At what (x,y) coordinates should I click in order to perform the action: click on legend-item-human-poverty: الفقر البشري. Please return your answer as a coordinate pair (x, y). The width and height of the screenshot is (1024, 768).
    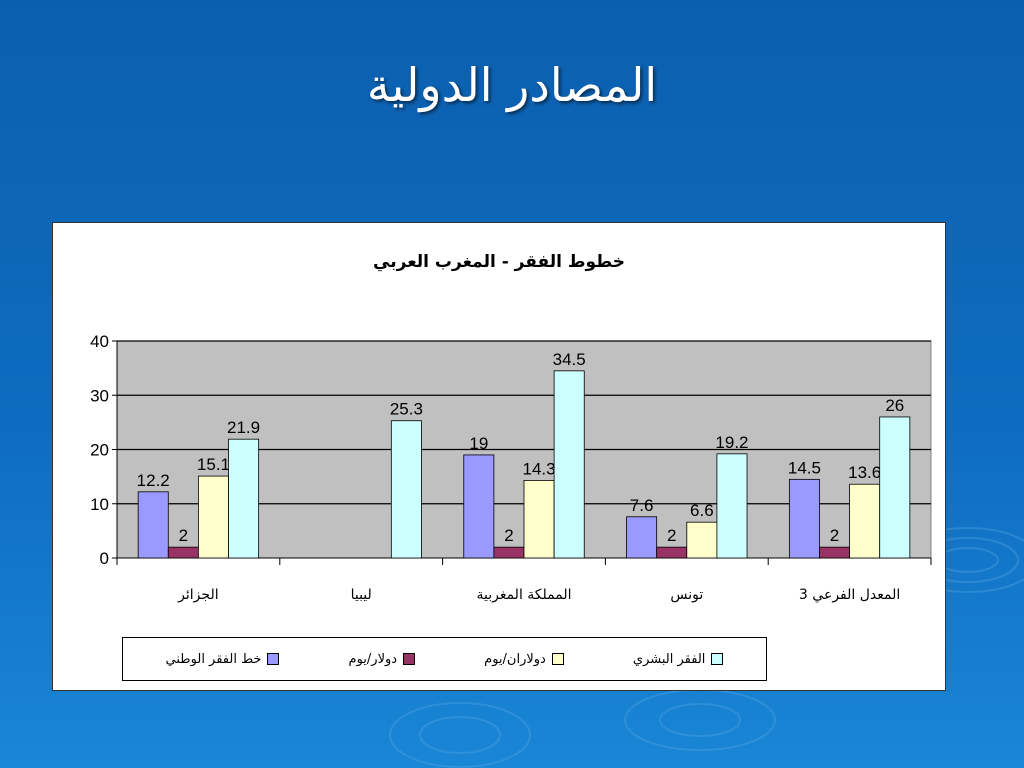
    Looking at the image, I should click on (678, 659).